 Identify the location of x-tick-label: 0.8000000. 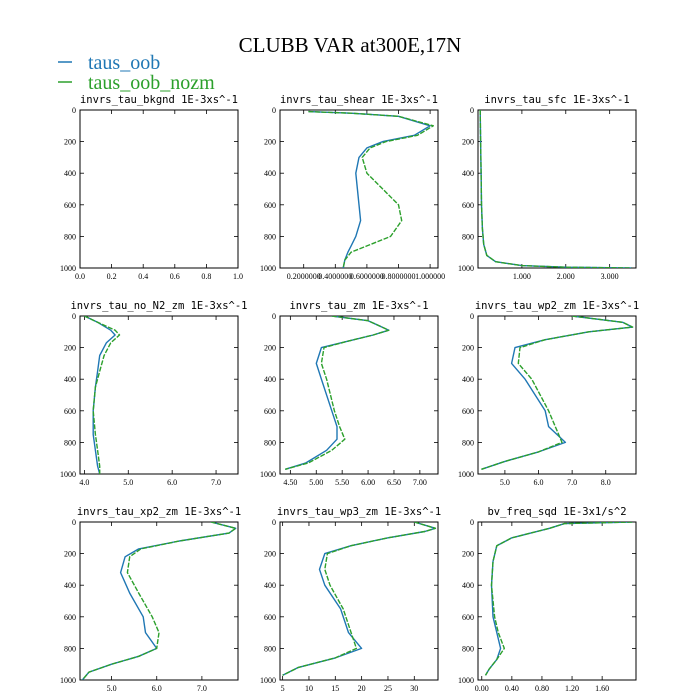
(399, 276).